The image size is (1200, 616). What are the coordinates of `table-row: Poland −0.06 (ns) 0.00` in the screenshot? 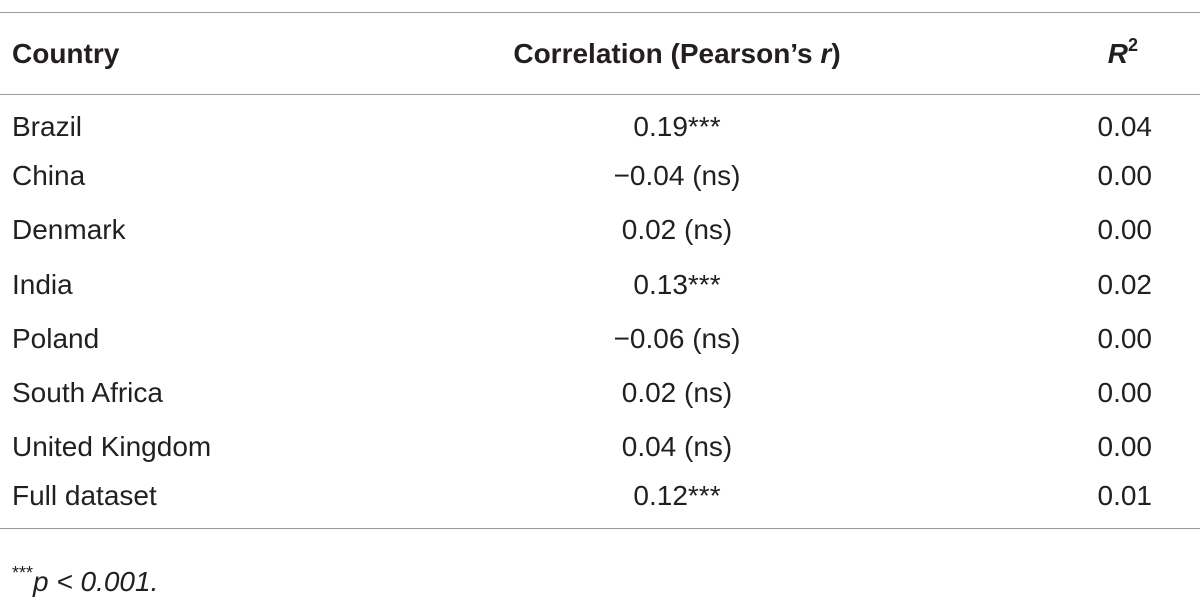 It's located at (600, 339).